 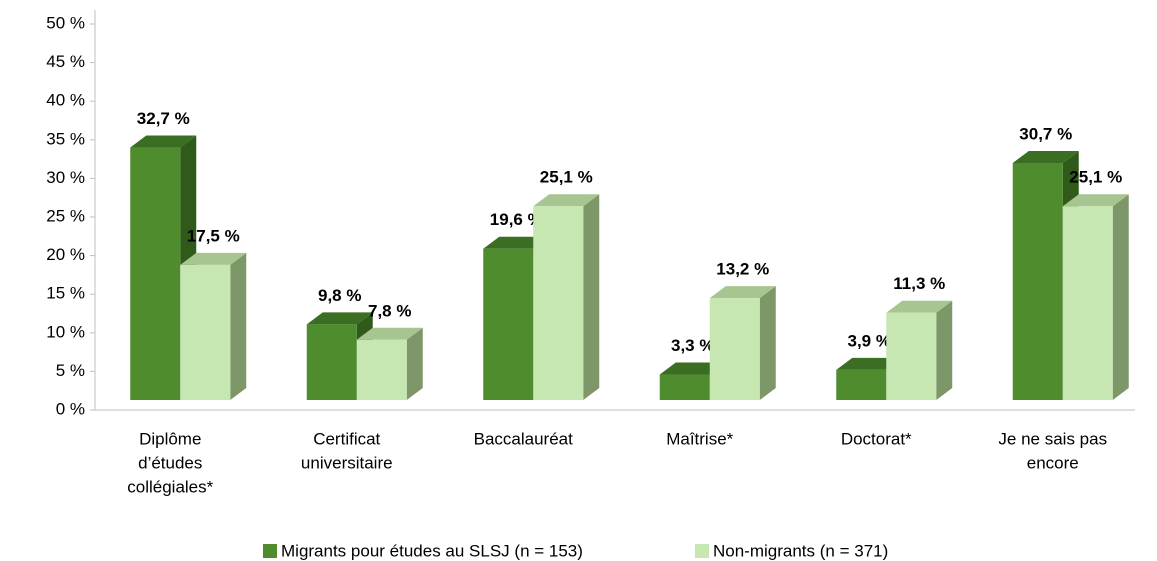 I want to click on value-label: 17,5 %, so click(x=213, y=235).